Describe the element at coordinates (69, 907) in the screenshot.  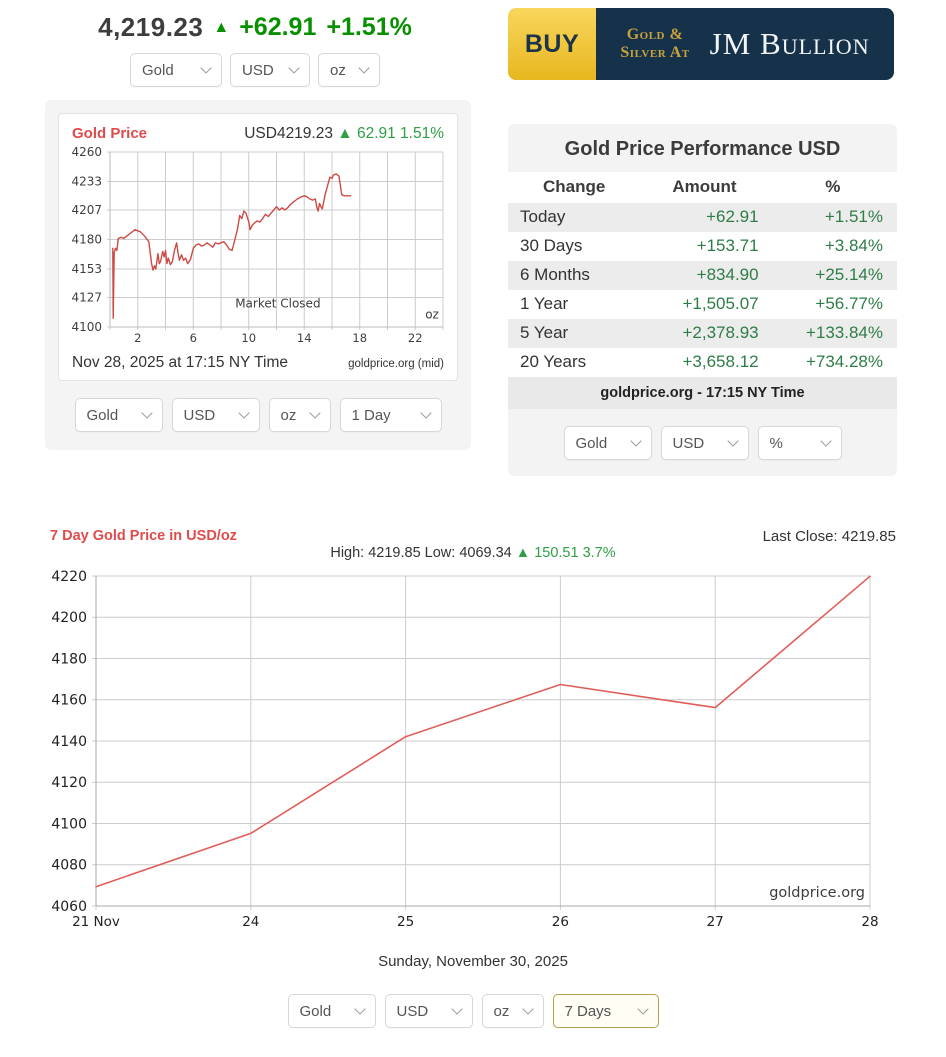
I see `svg-text: 4060` at that location.